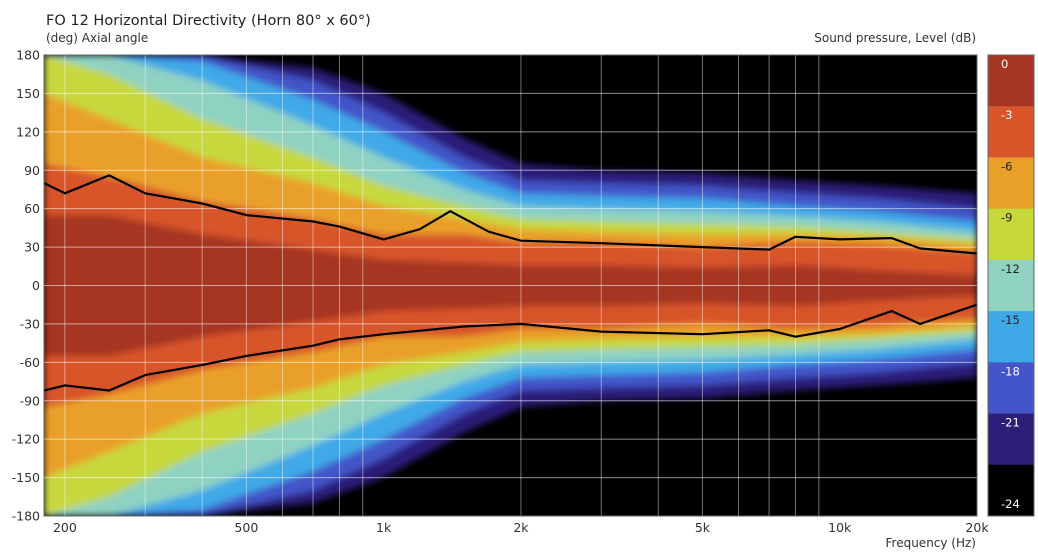 The image size is (1038, 556). What do you see at coordinates (1010, 504) in the screenshot?
I see `colorbar-label-value: -24` at bounding box center [1010, 504].